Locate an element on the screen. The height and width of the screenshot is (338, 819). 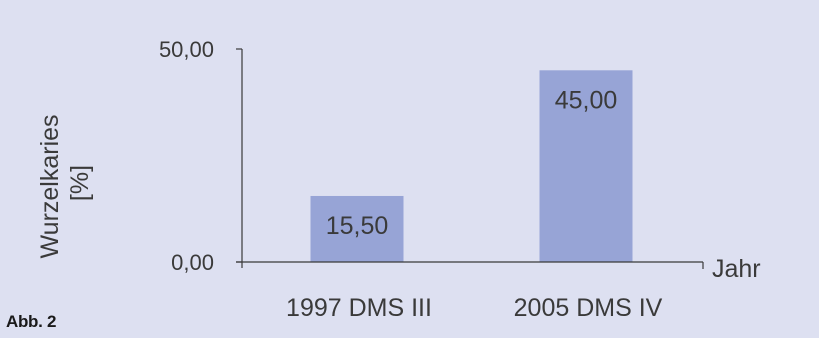
y-axis-title-line-2: [%] is located at coordinates (80, 183).